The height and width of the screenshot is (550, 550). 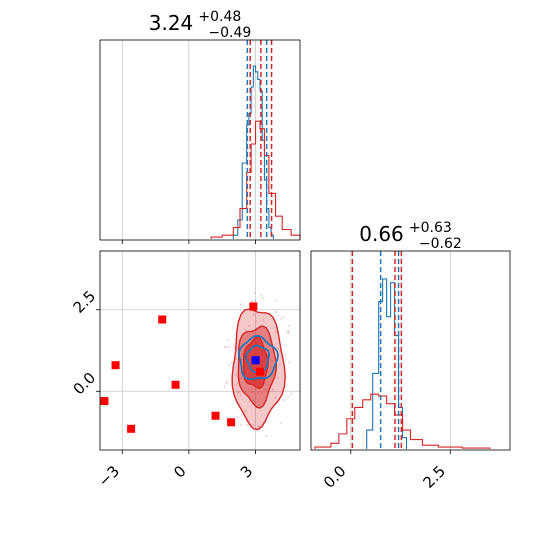 What do you see at coordinates (171, 23) in the screenshot?
I see `title-value: 3.24` at bounding box center [171, 23].